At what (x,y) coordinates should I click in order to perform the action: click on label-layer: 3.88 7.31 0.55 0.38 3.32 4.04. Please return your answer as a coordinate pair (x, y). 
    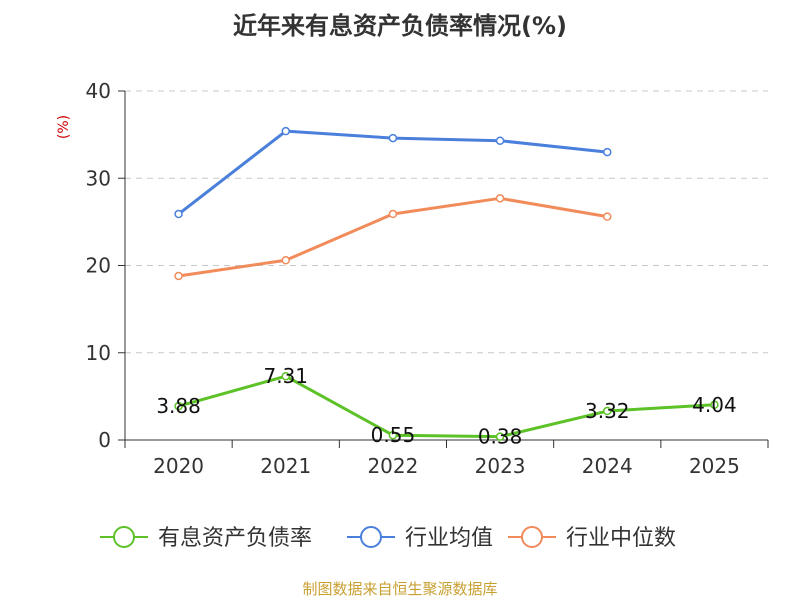
    Looking at the image, I should click on (446, 406).